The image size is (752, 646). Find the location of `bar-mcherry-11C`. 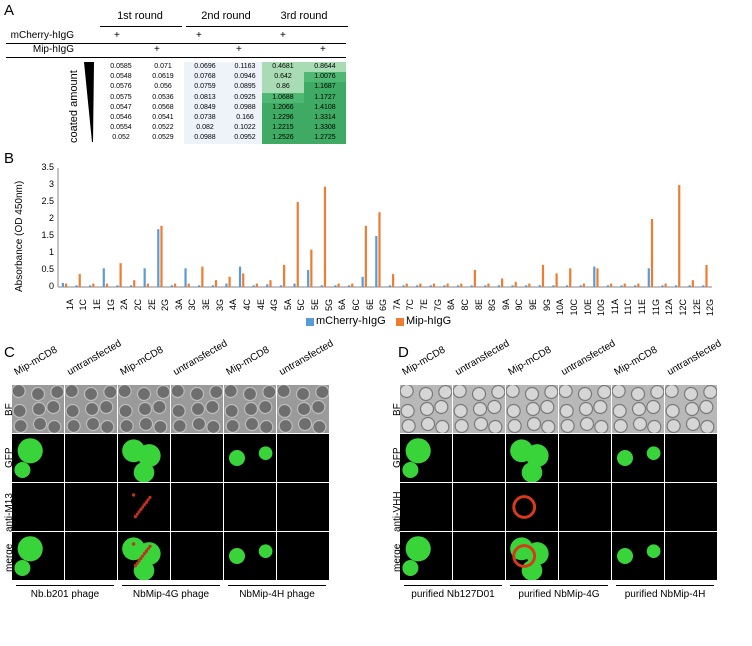

bar-mcherry-11C is located at coordinates (621, 286).